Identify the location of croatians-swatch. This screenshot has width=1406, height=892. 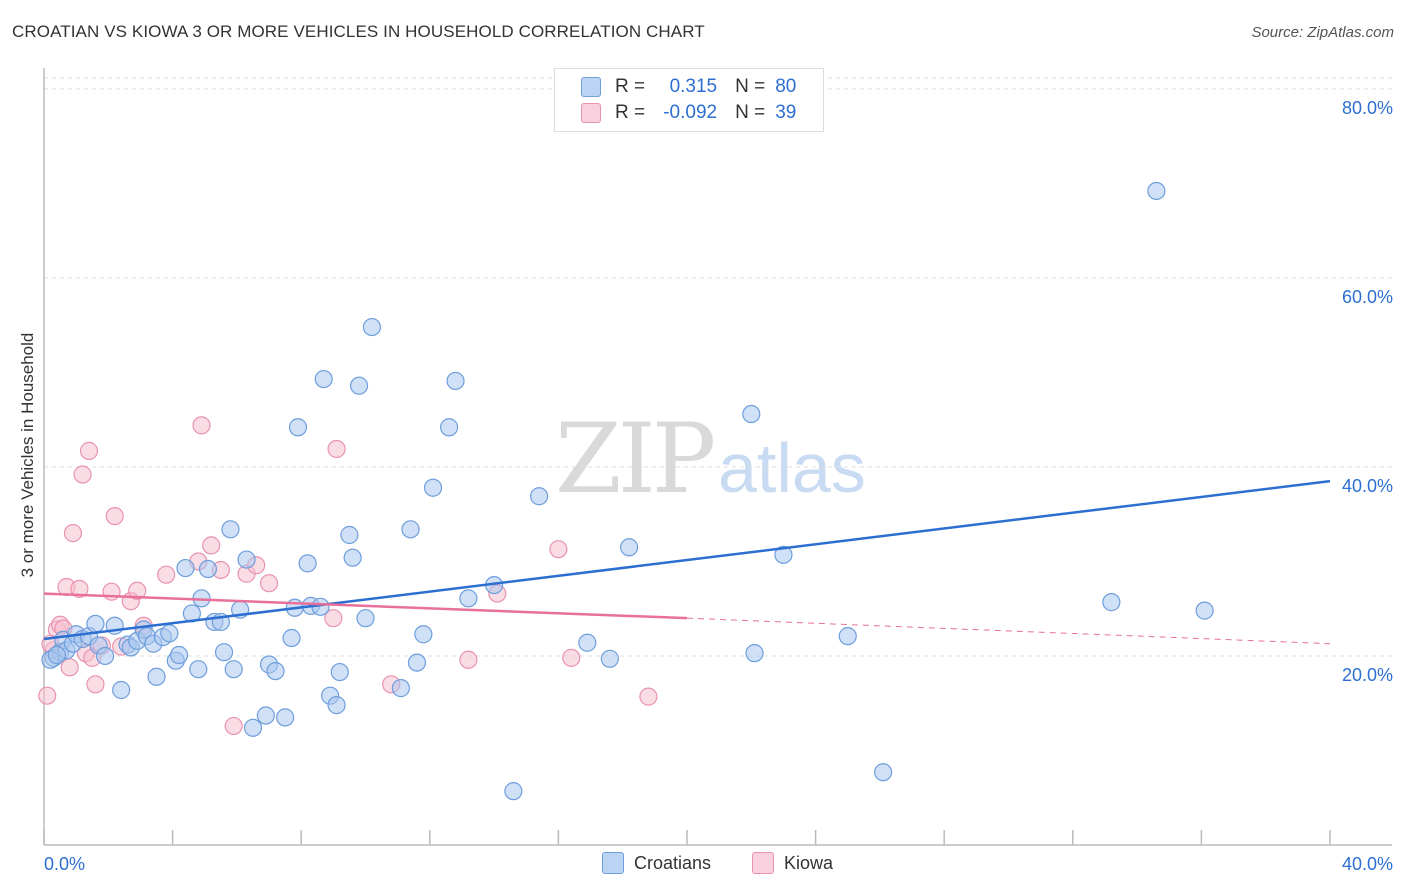
(591, 87).